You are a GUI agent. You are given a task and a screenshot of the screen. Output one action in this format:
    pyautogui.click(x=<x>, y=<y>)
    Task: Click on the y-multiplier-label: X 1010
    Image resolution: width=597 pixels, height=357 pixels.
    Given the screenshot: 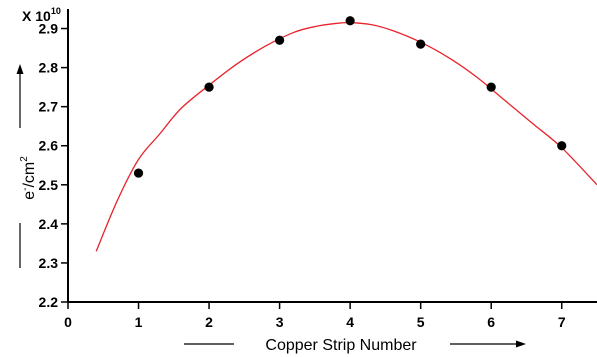 What is the action you would take?
    pyautogui.click(x=41, y=15)
    